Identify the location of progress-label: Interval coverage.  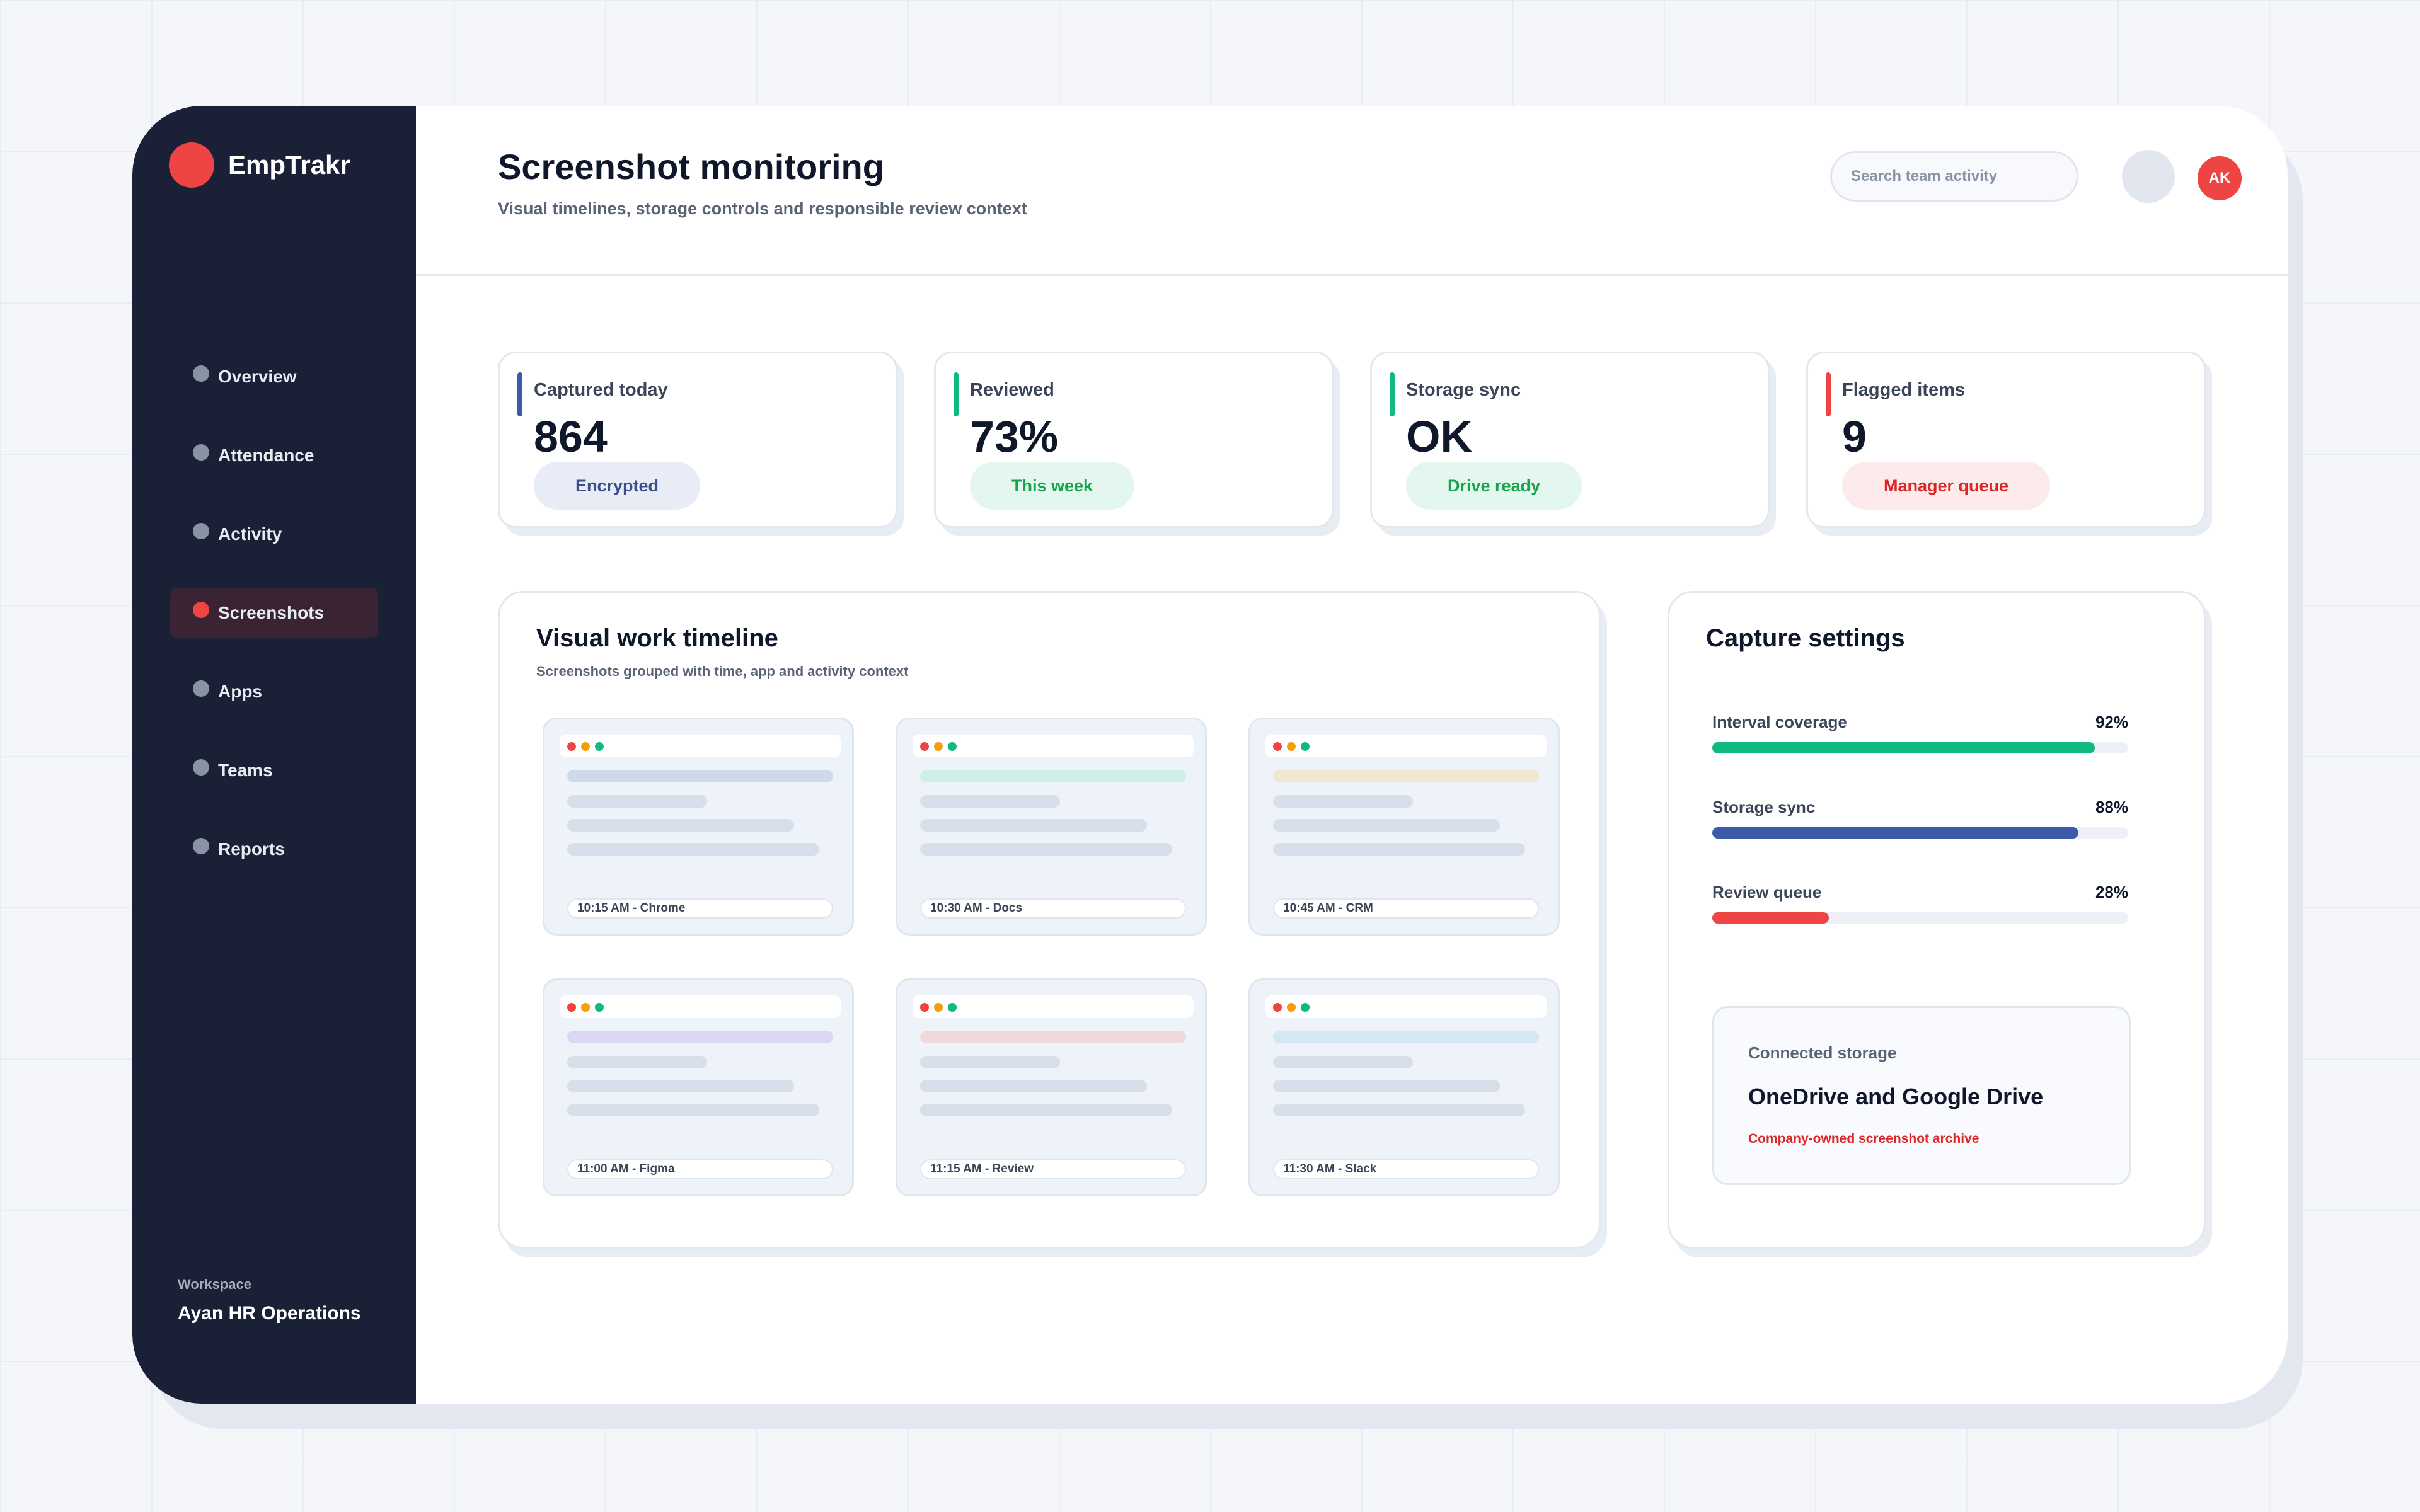
(1780, 722).